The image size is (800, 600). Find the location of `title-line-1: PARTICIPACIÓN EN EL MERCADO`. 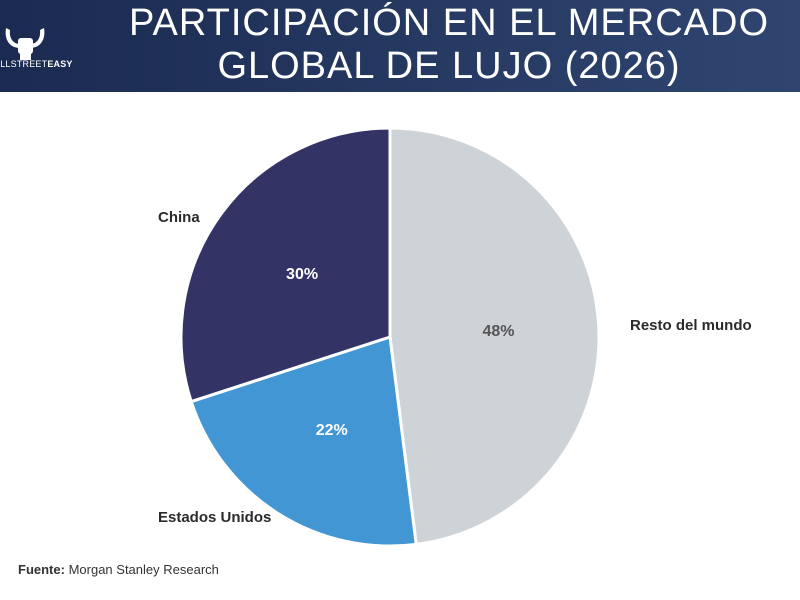

title-line-1: PARTICIPACIÓN EN EL MERCADO is located at coordinates (449, 23).